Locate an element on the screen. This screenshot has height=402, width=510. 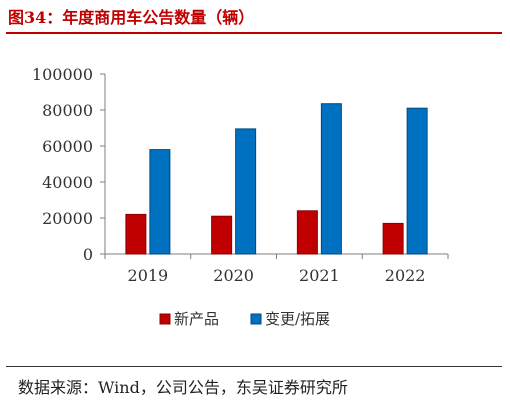
x-tick-label: 2020 is located at coordinates (233, 275).